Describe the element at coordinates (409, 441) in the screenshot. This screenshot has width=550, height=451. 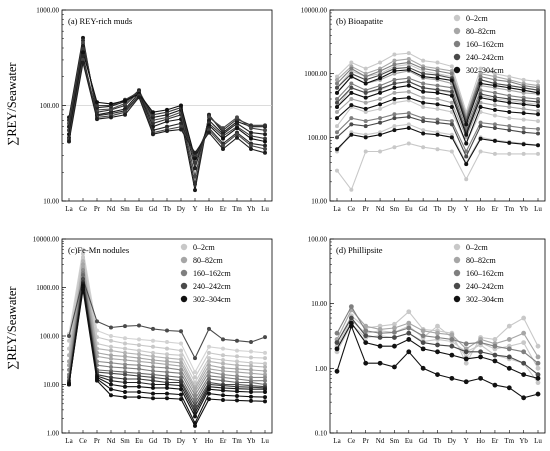
I see `x-tick-label: Eu` at that location.